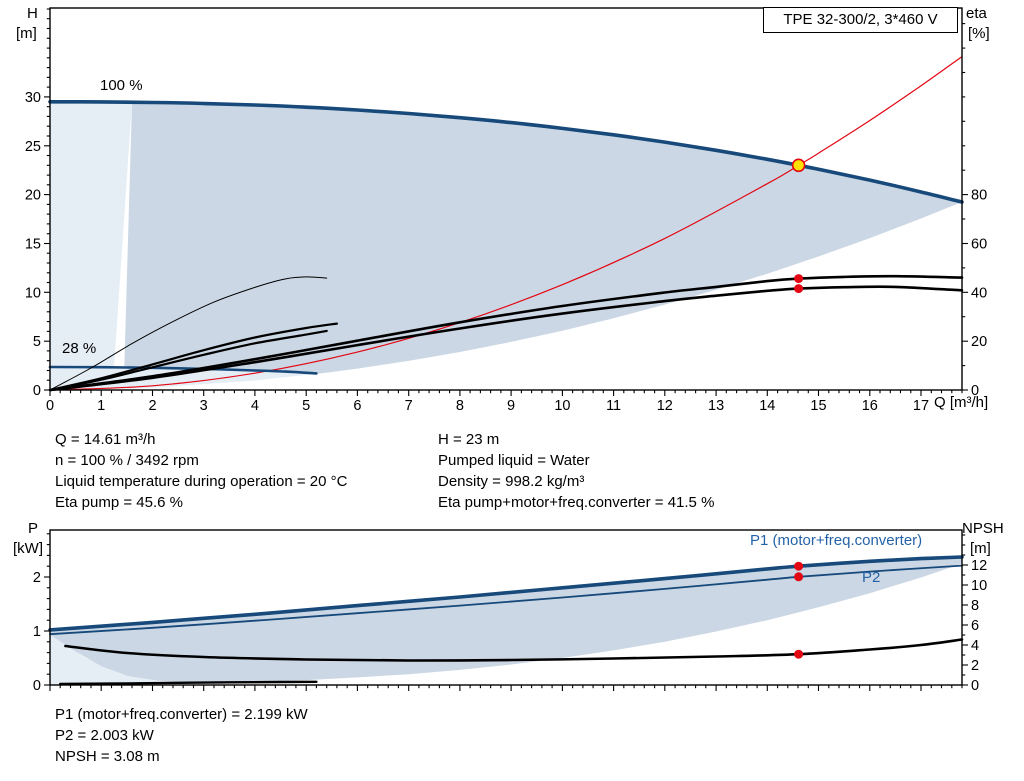  I want to click on speed-envelope-light-left, so click(91, 234).